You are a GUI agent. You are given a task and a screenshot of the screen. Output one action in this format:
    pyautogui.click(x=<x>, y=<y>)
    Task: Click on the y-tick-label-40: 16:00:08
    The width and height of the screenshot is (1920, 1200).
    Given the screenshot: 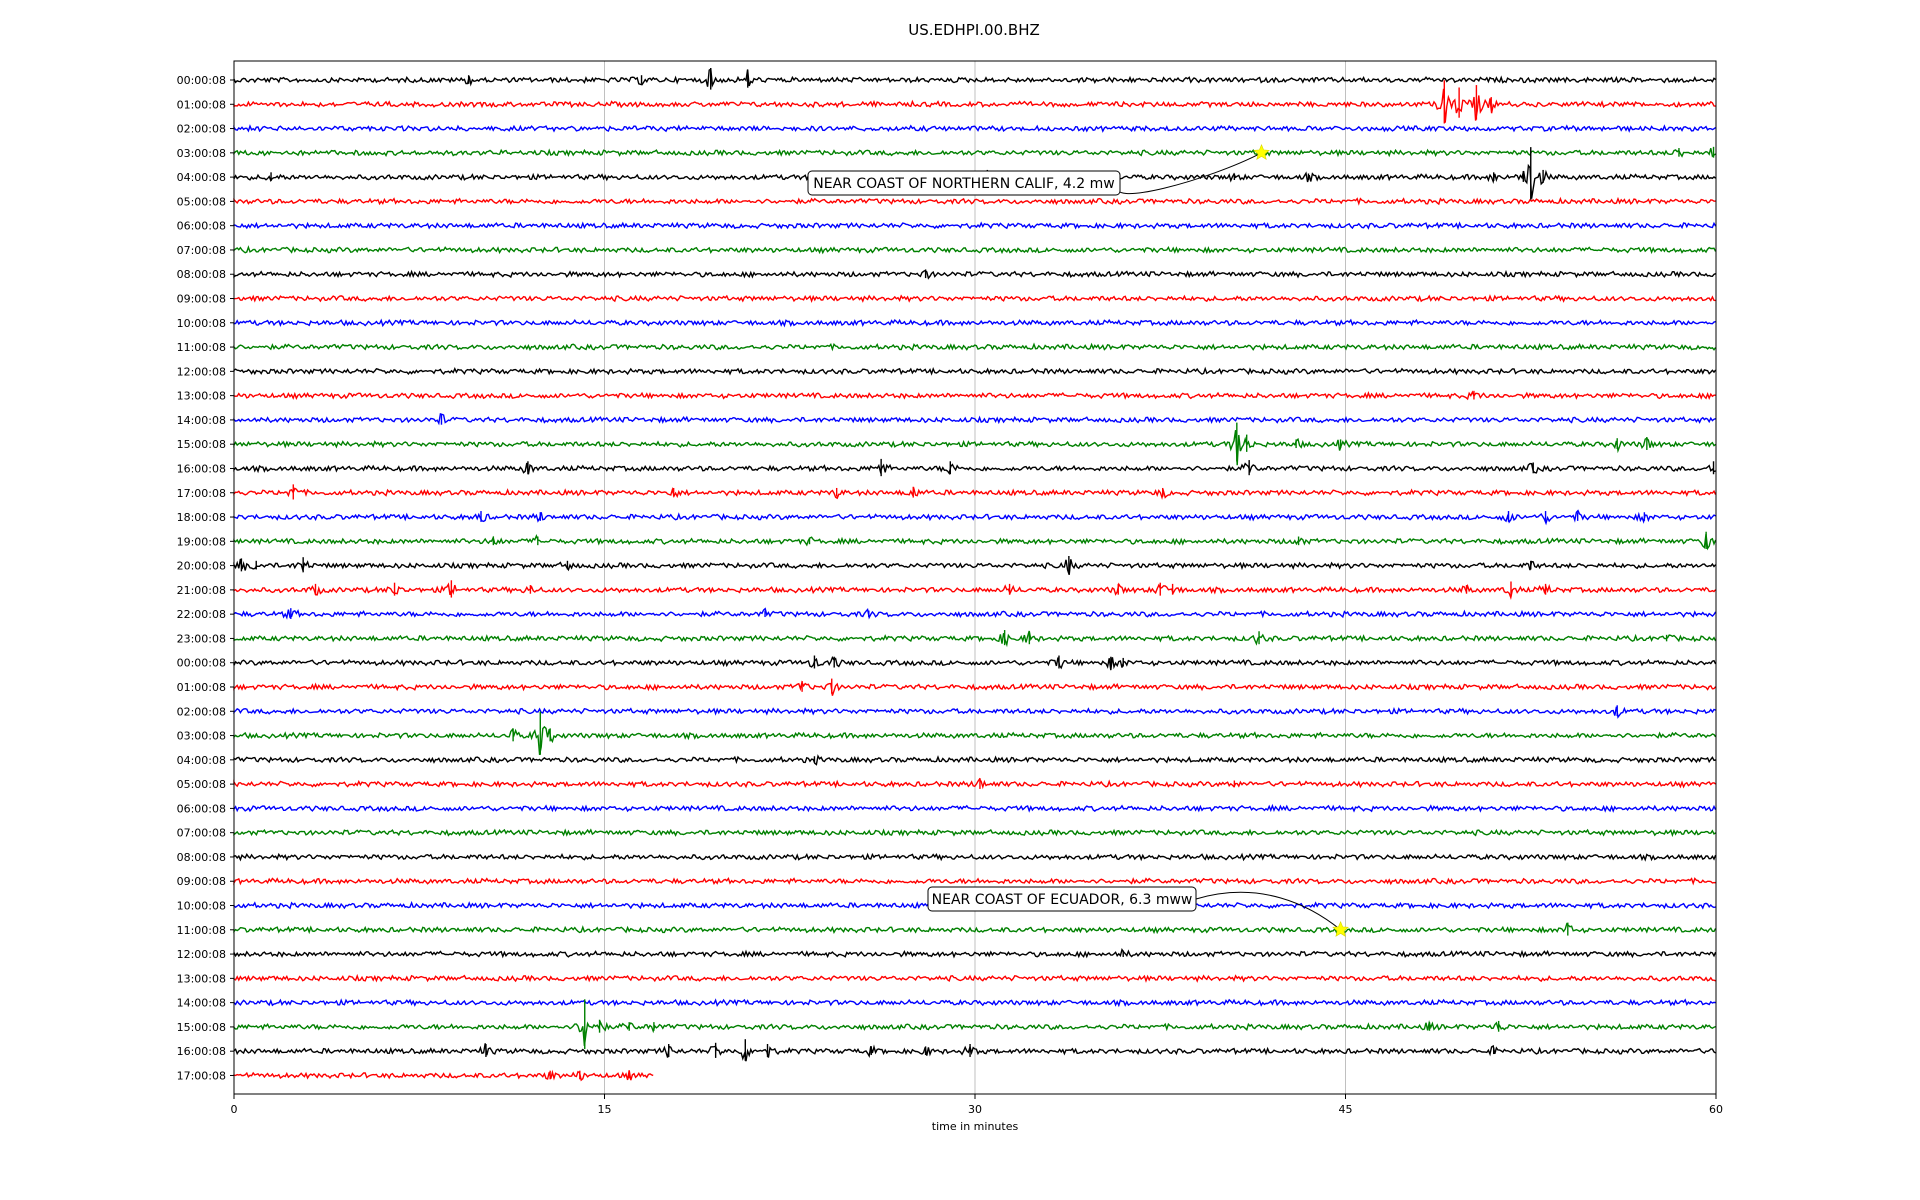 What is the action you would take?
    pyautogui.click(x=201, y=1051)
    